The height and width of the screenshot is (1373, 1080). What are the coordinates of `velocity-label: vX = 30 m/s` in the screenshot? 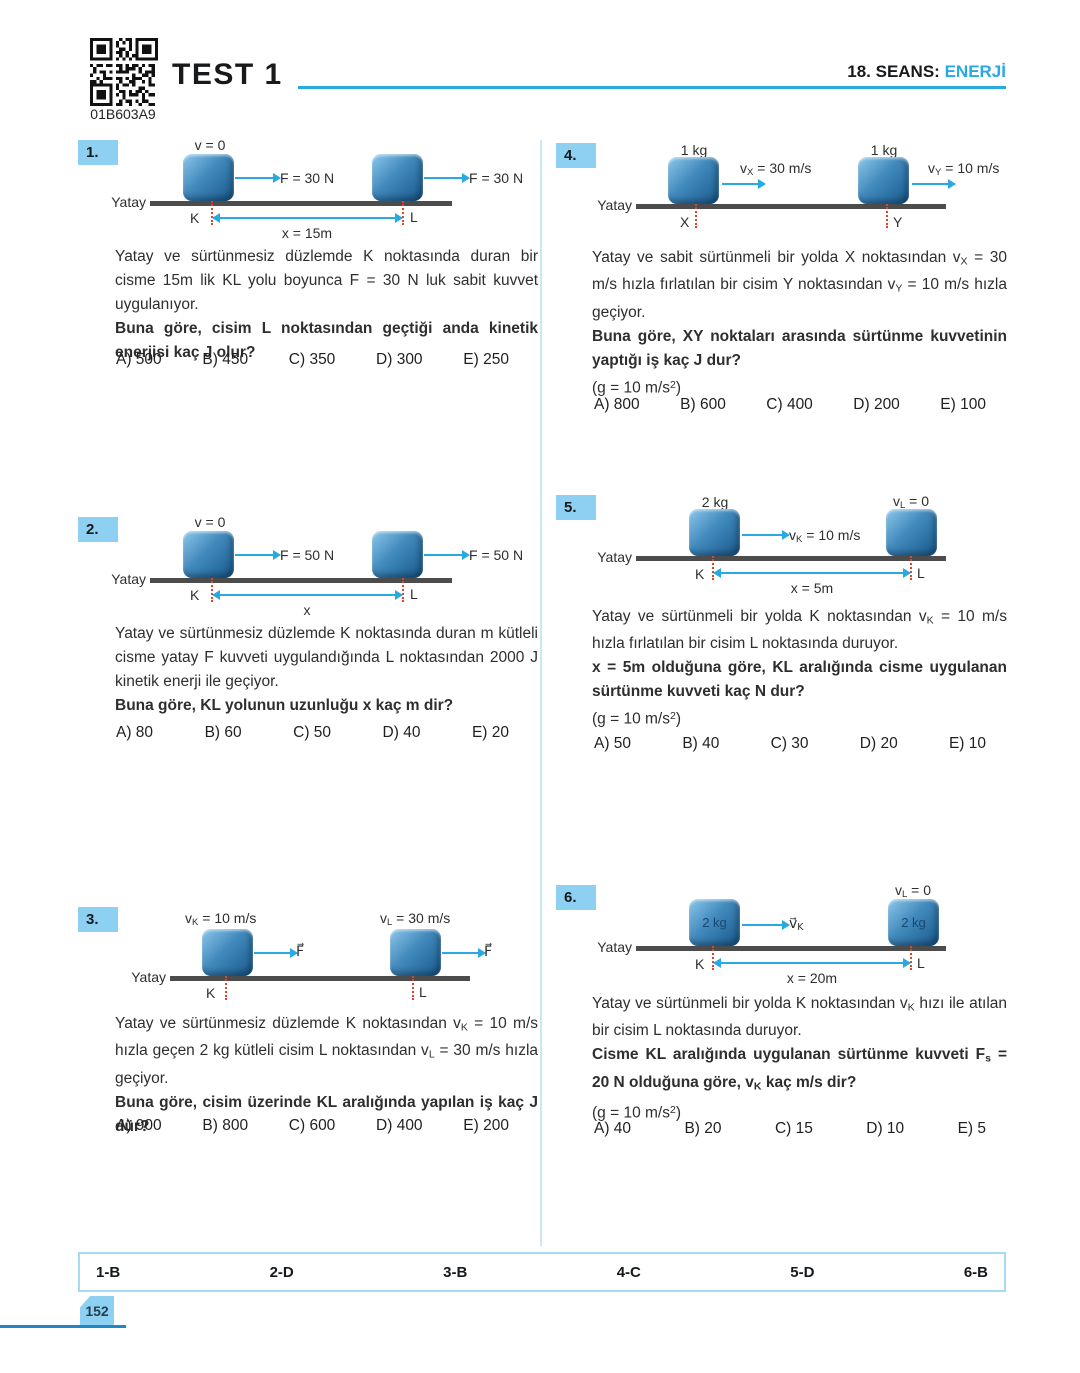 It's located at (776, 169).